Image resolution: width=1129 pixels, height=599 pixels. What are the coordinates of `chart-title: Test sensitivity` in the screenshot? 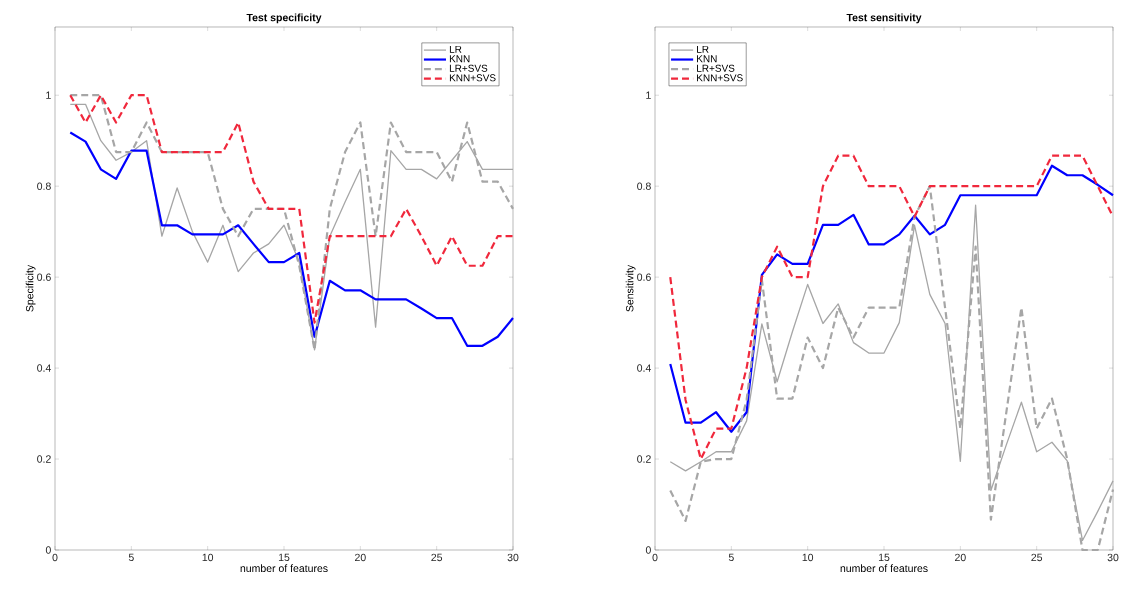 It's located at (884, 18).